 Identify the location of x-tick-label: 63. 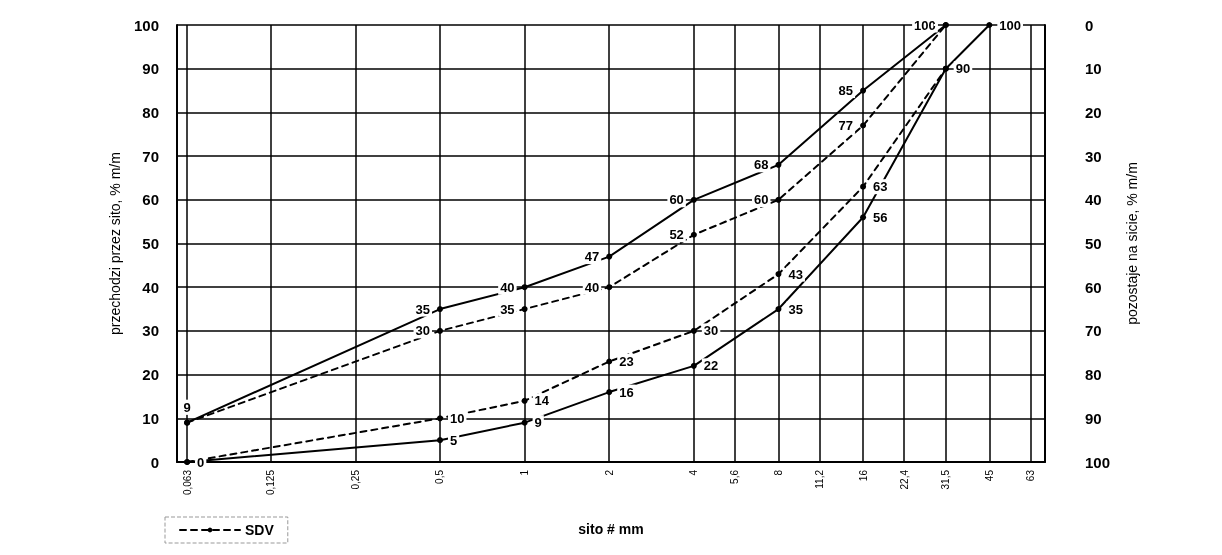
(1030, 475).